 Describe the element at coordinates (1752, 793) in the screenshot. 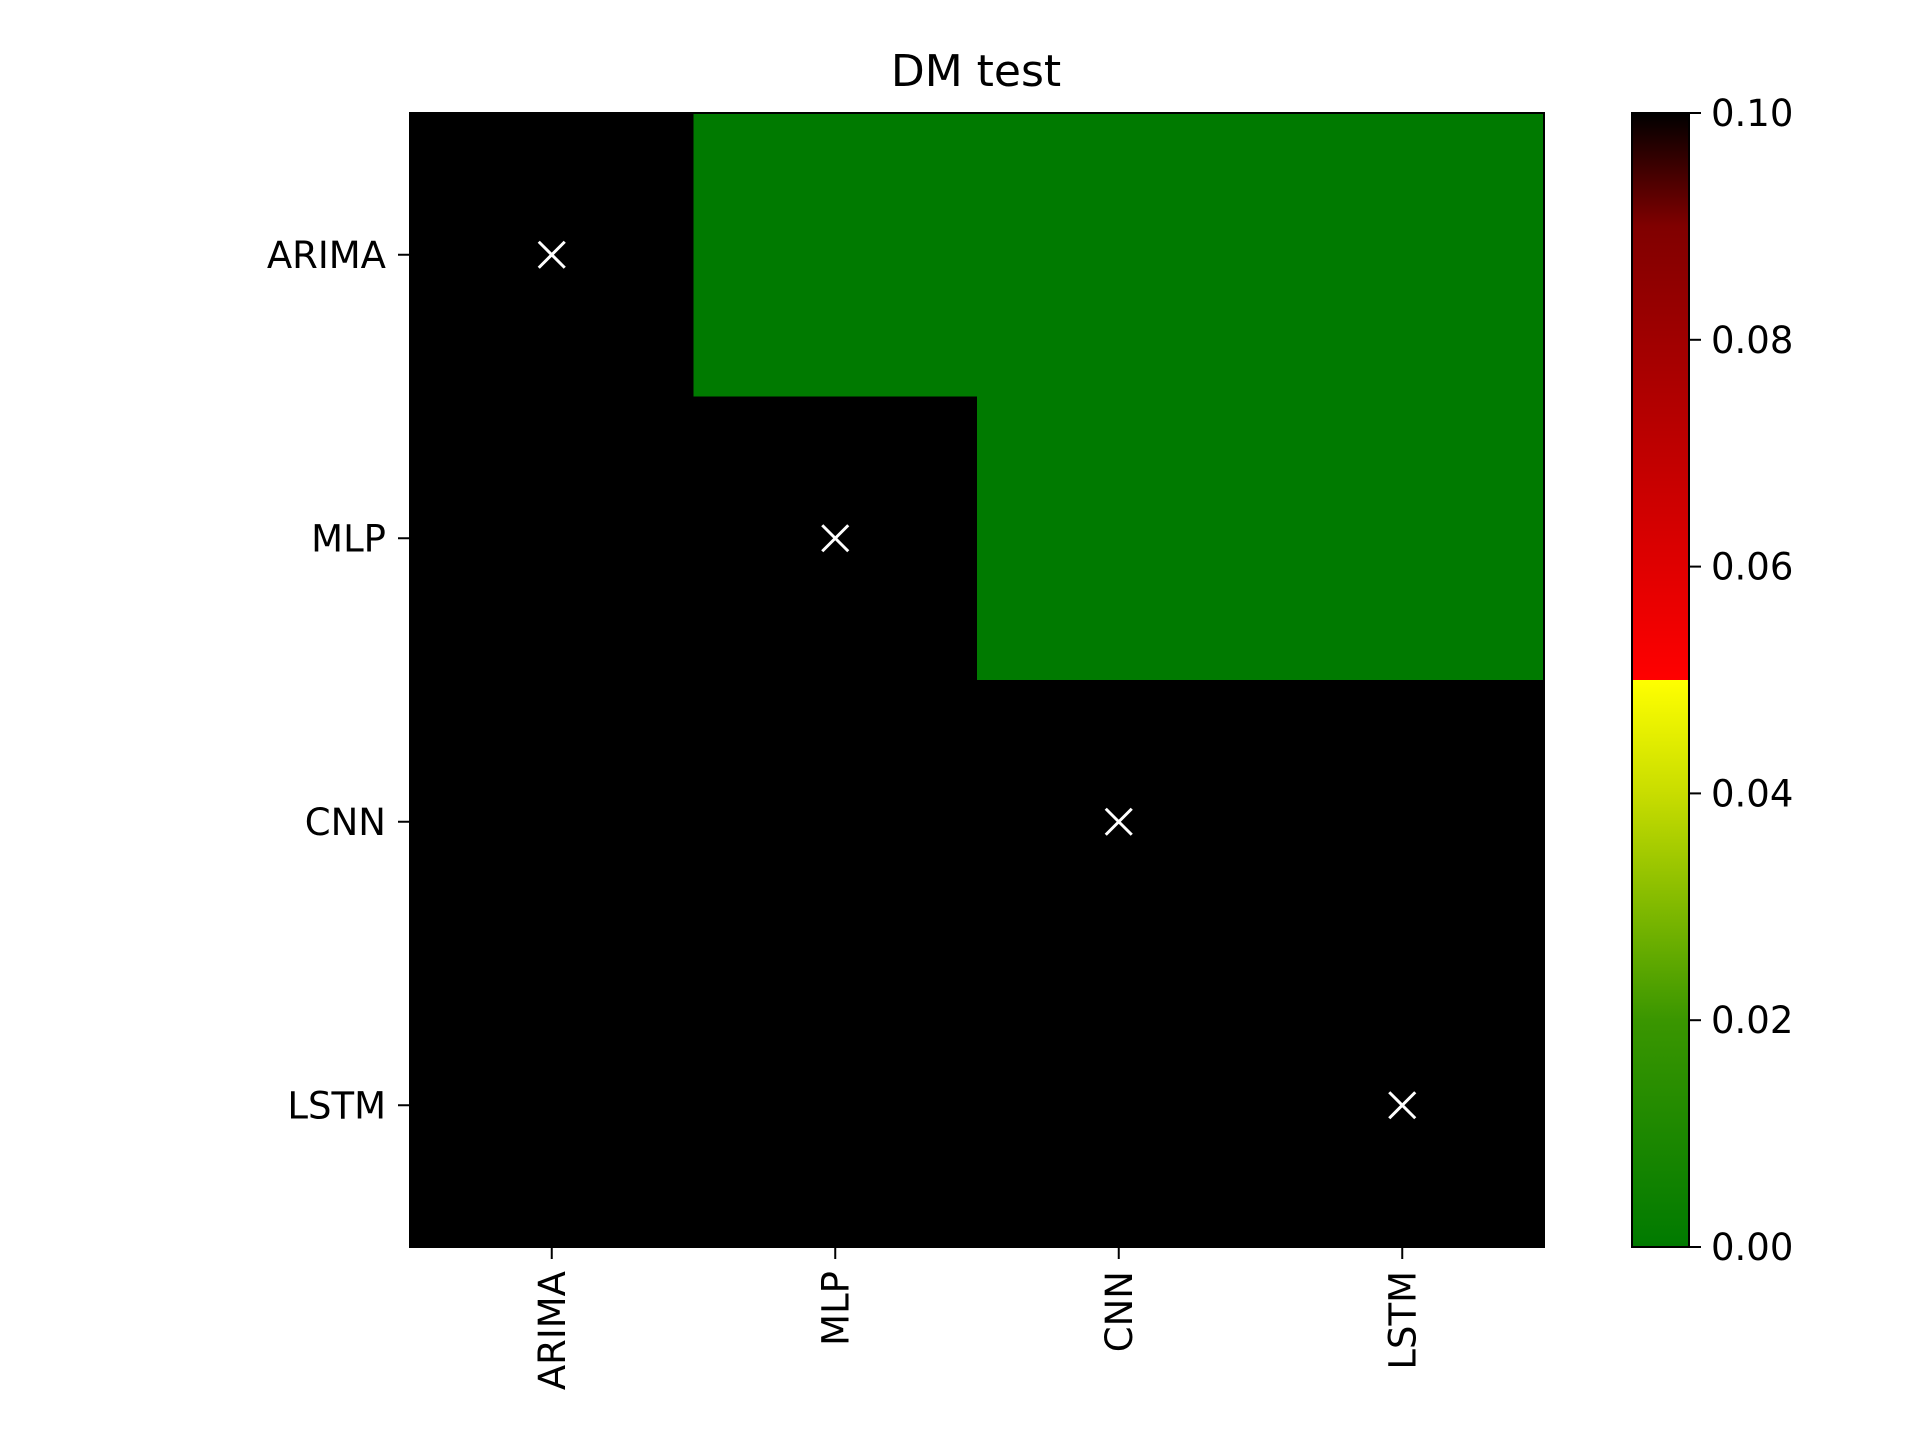

I see `colorbar-tick-label-0-04: 0.04` at that location.